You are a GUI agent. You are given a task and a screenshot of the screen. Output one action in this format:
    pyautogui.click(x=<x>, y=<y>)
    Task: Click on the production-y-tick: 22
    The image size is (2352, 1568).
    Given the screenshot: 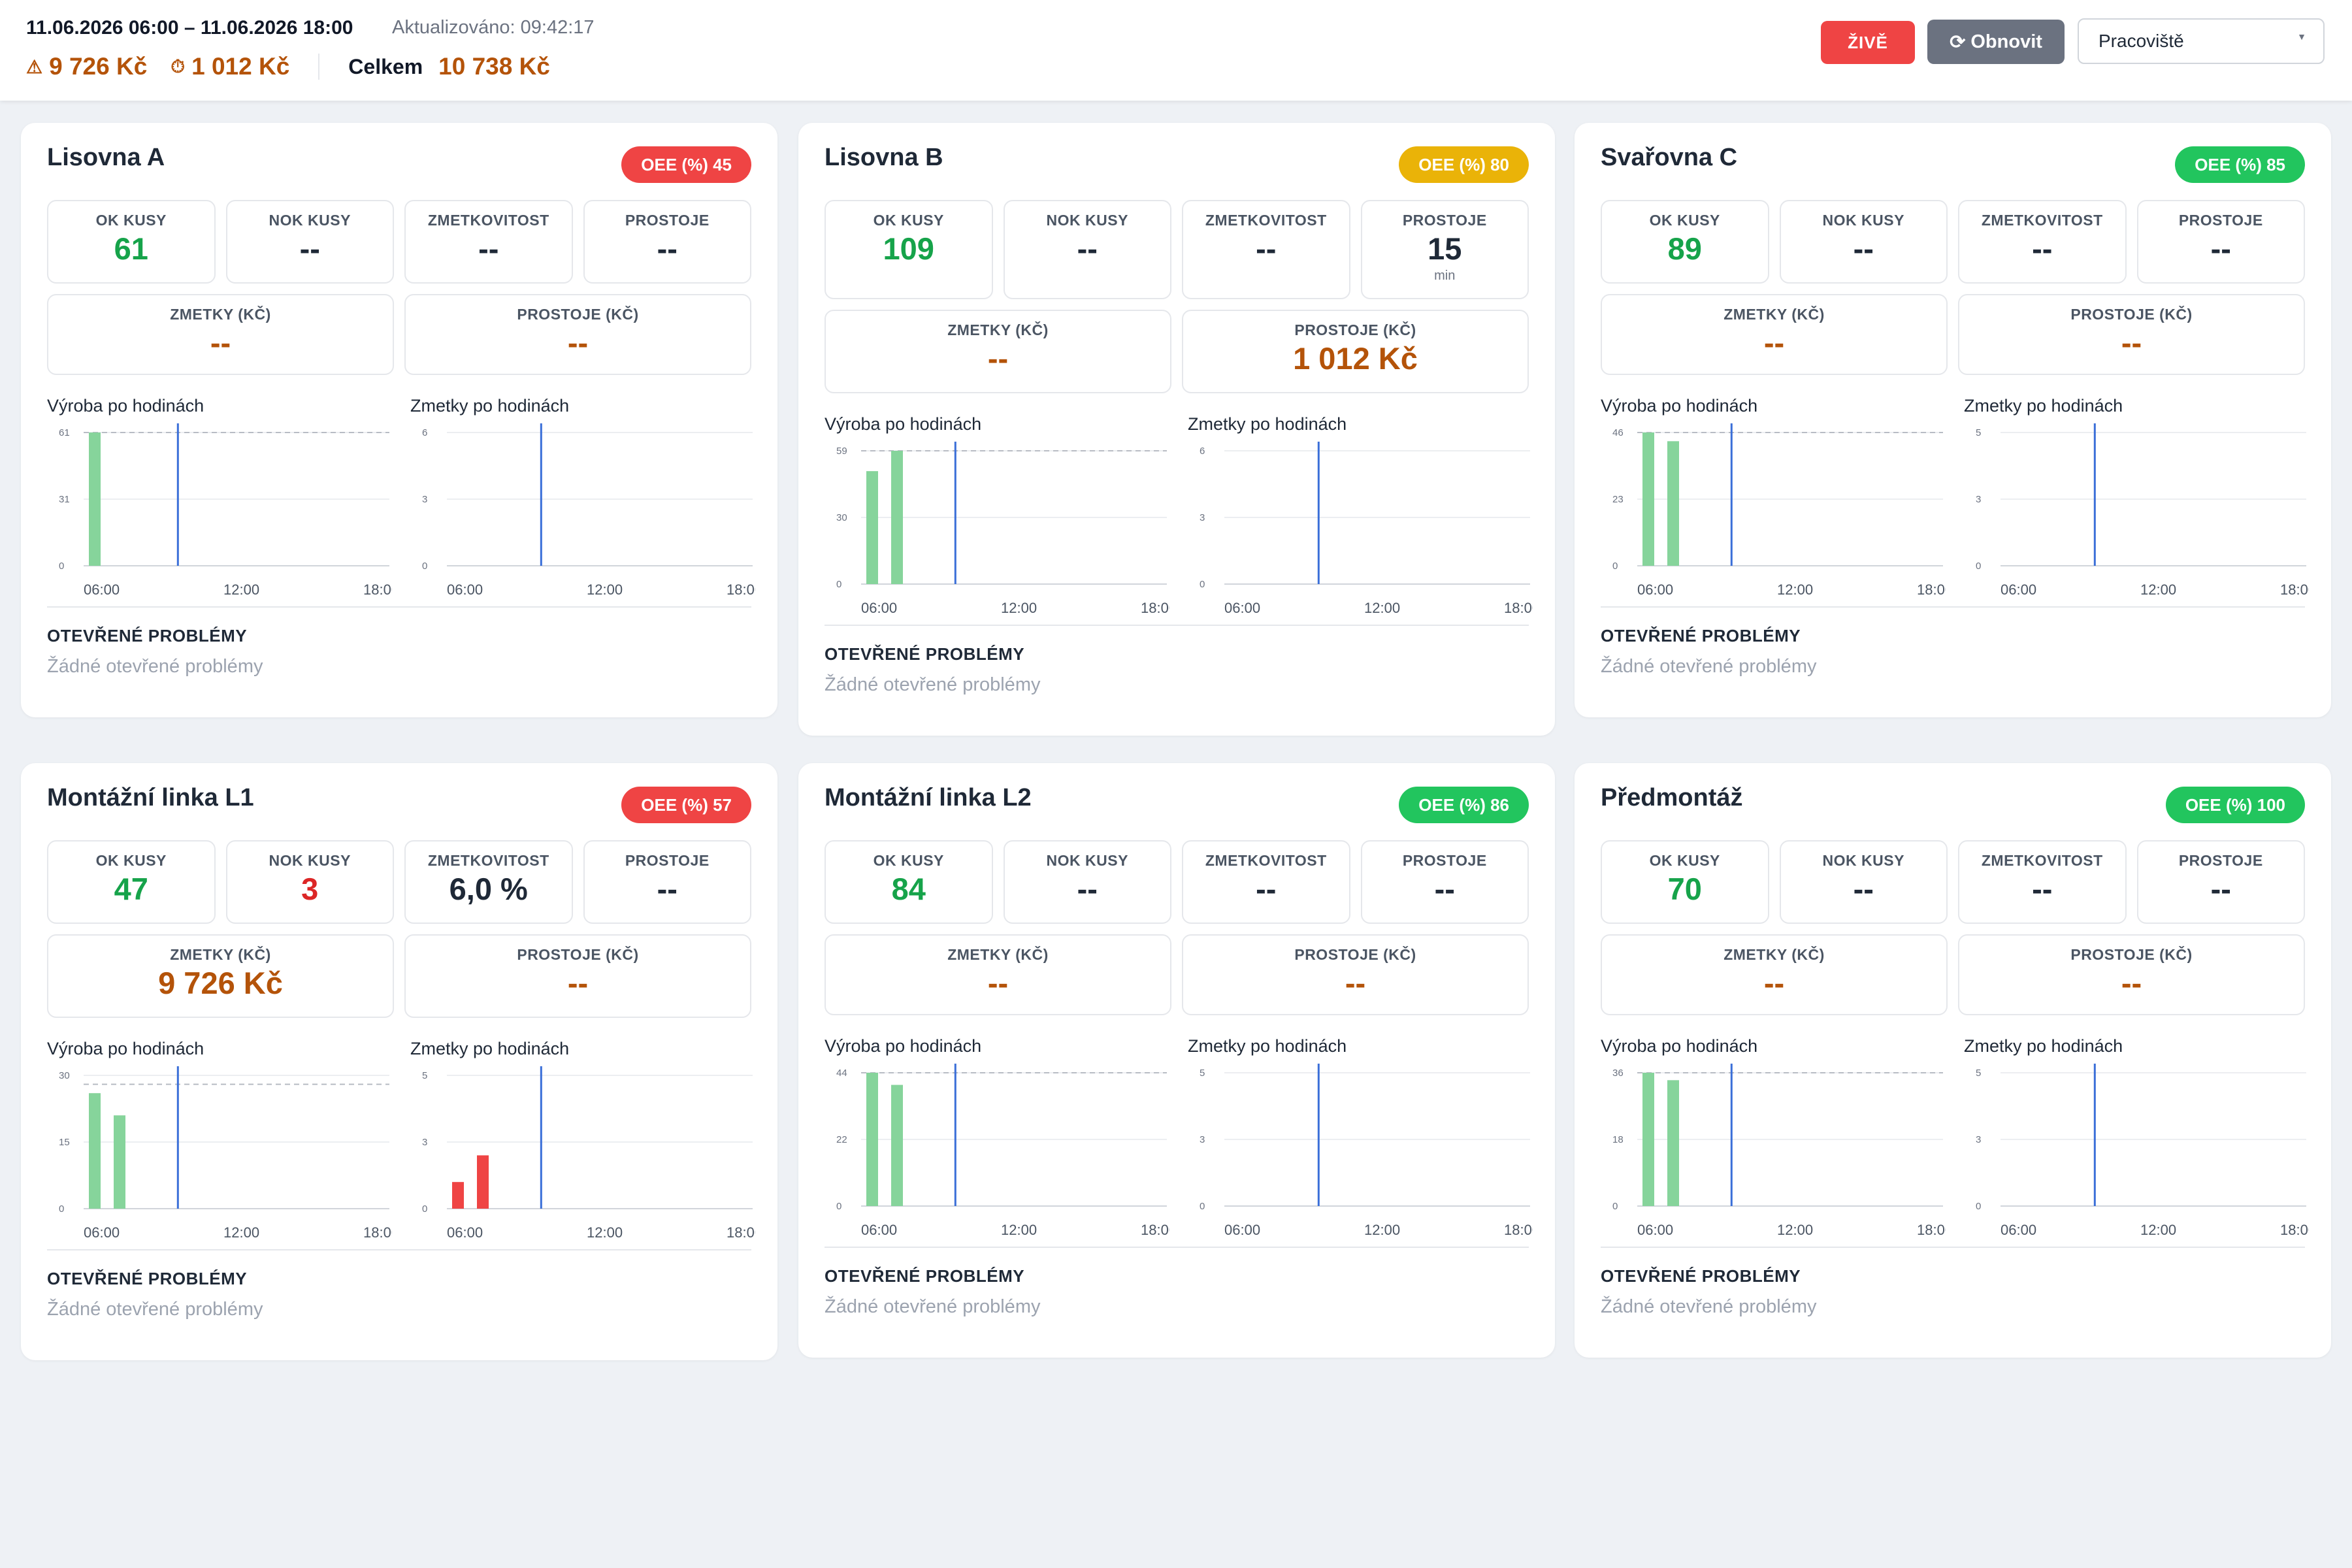 What is the action you would take?
    pyautogui.click(x=841, y=1139)
    